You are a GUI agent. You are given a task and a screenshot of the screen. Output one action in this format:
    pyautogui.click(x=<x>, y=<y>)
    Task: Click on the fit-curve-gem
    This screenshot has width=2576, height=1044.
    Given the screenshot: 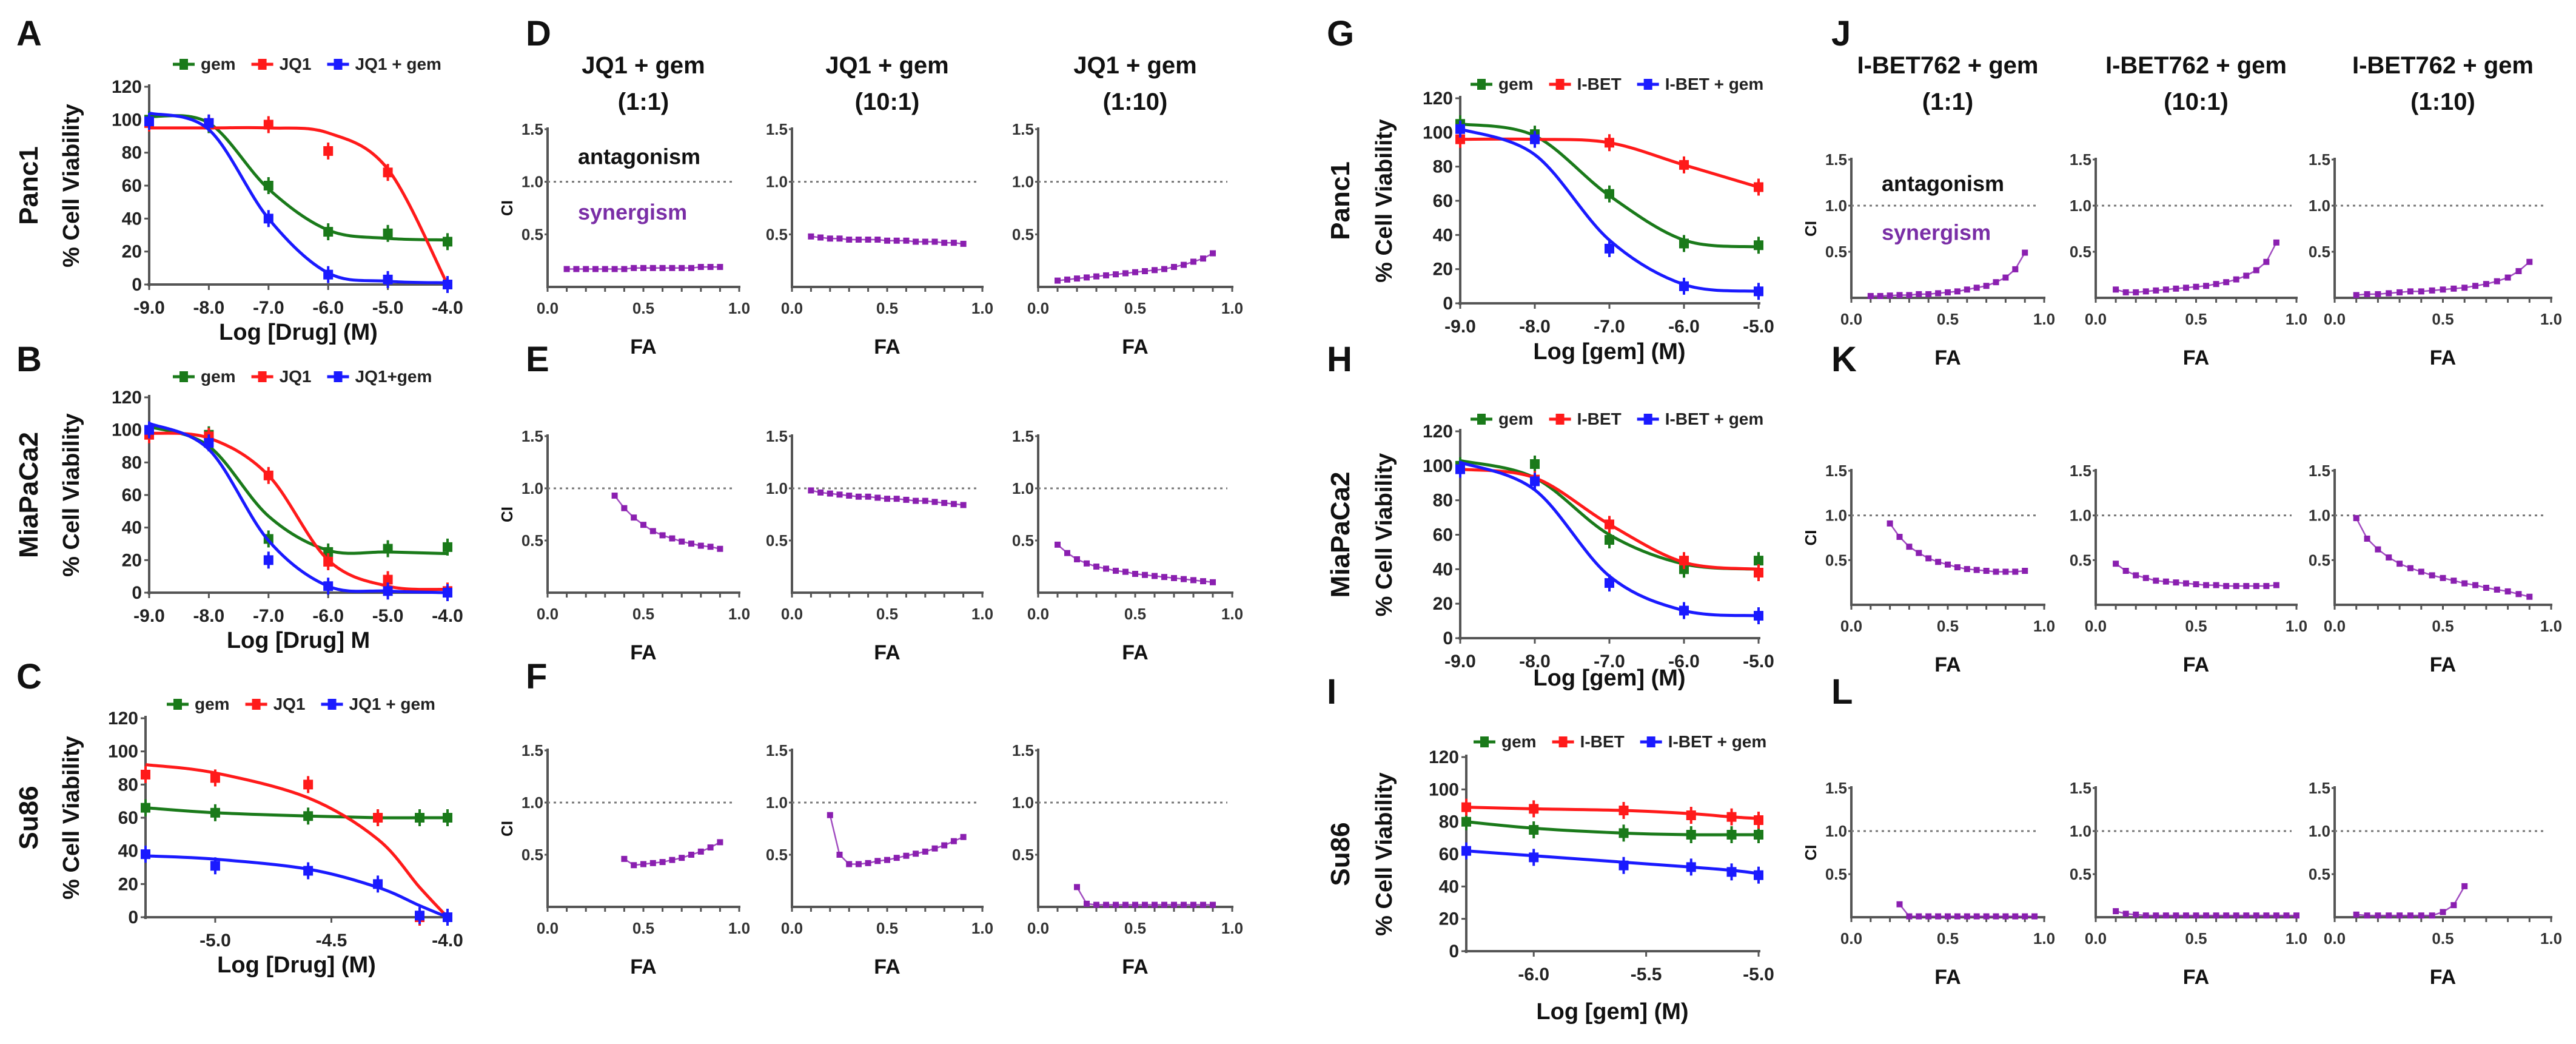 What is the action you would take?
    pyautogui.click(x=296, y=813)
    